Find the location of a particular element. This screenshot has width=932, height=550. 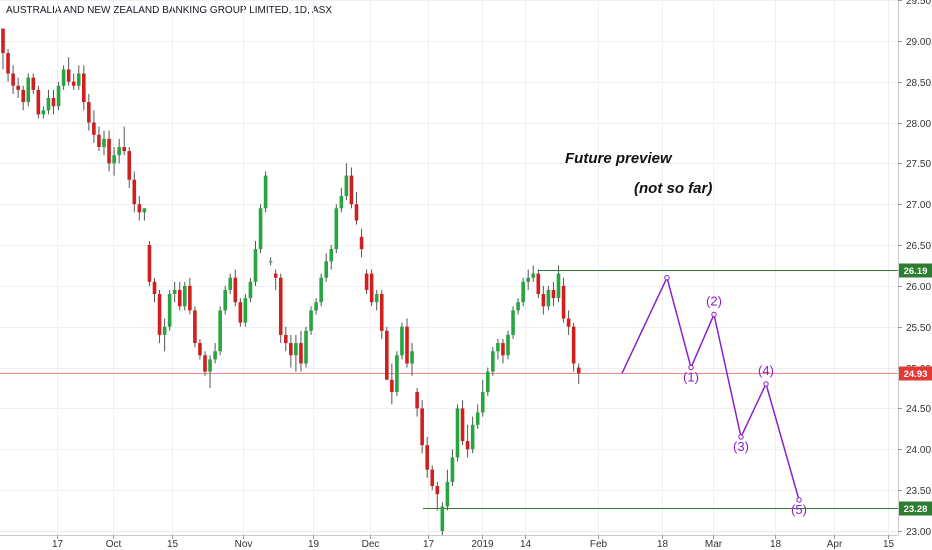

price-tag-bg is located at coordinates (915, 373).